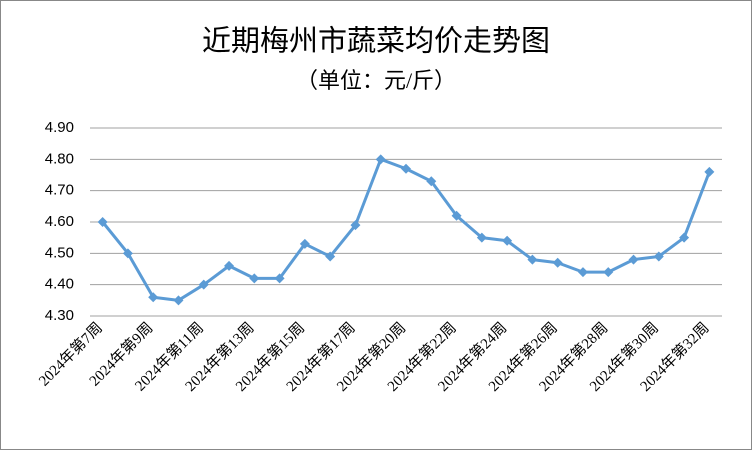 The width and height of the screenshot is (752, 450). Describe the element at coordinates (376, 80) in the screenshot. I see `chart-subtitle: （单位：元/斤）` at that location.